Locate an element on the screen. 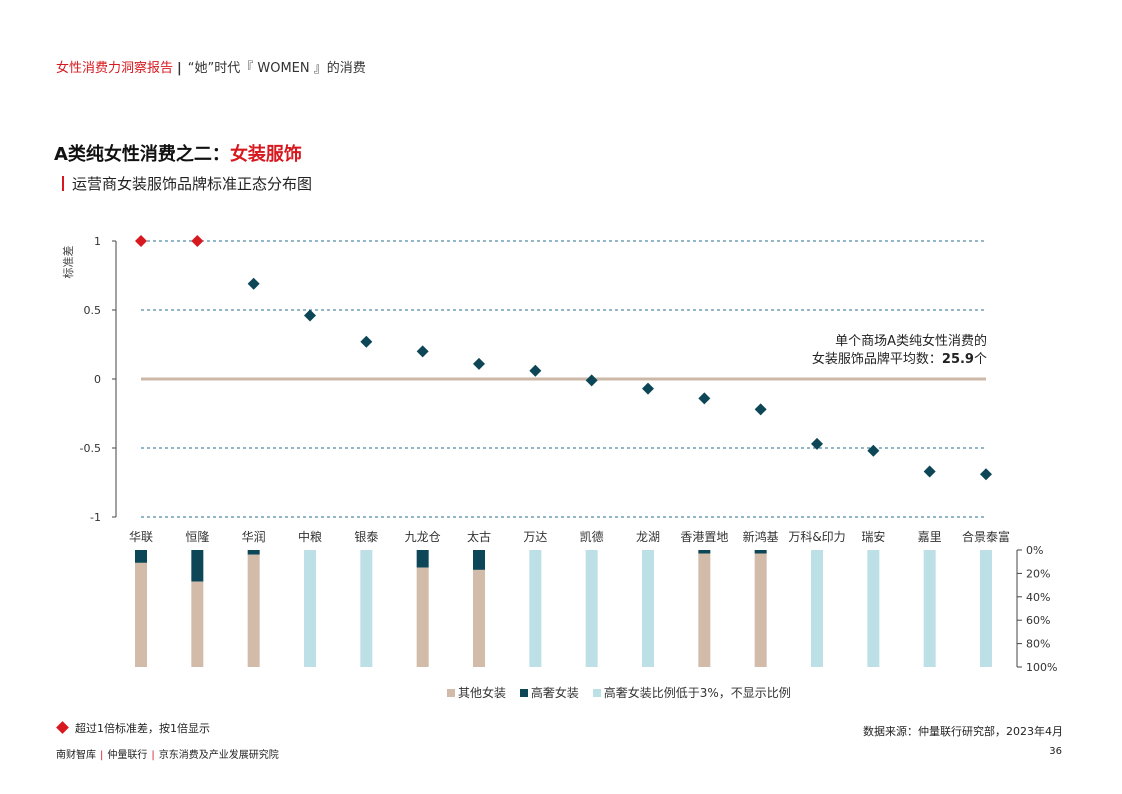 This screenshot has height=794, width=1122. footer-org-1: 南财智库 is located at coordinates (76, 755).